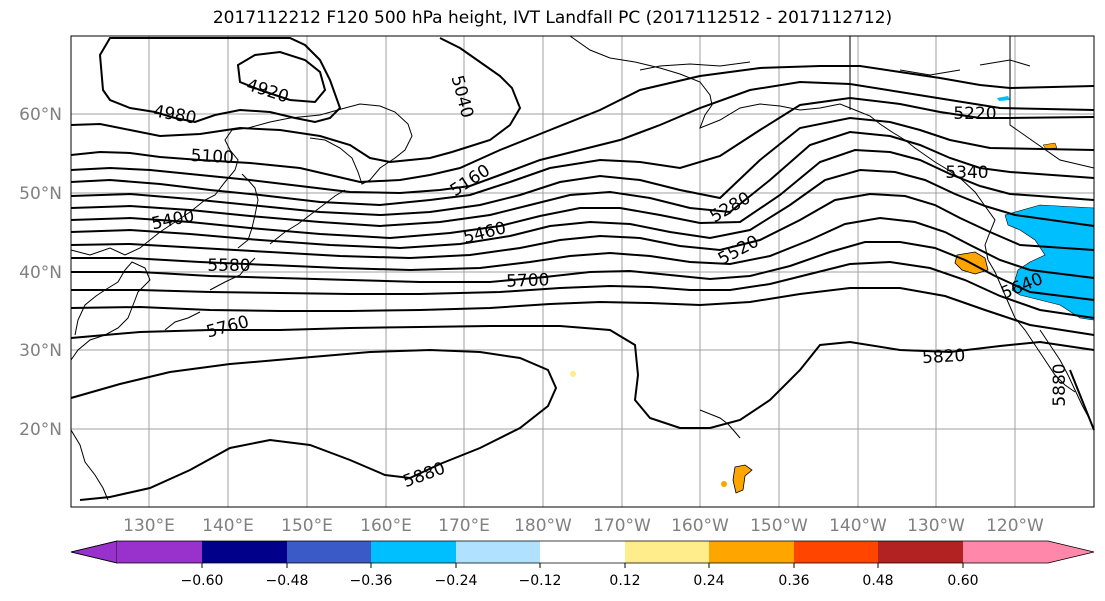 The height and width of the screenshot is (601, 1105). What do you see at coordinates (94, 552) in the screenshot?
I see `colorbar-extend-low` at bounding box center [94, 552].